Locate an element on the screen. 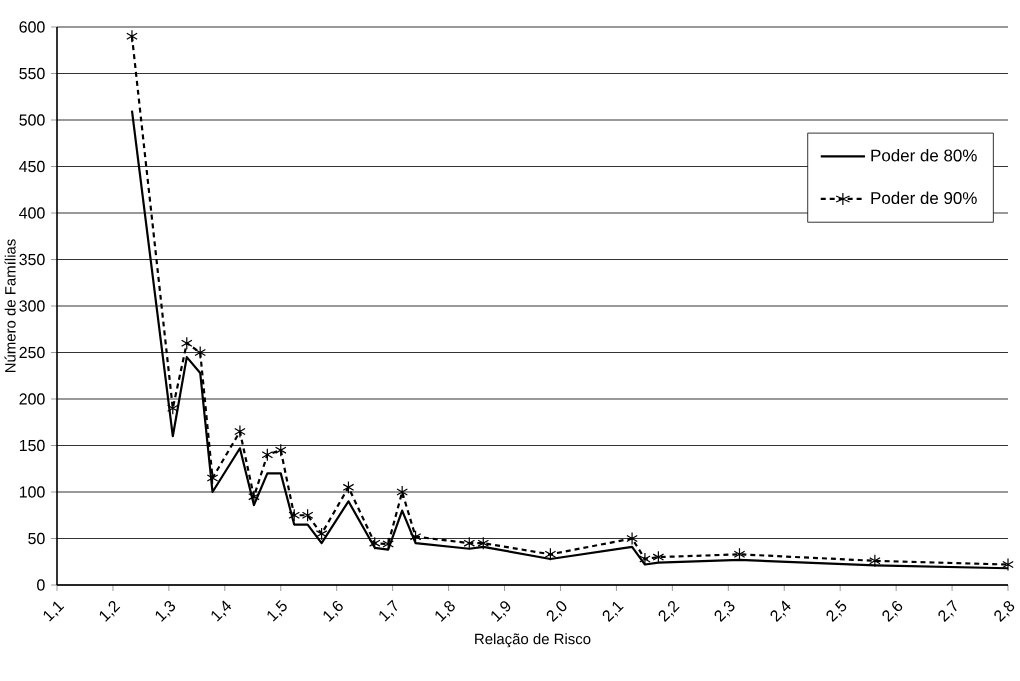 The height and width of the screenshot is (681, 1020). x-tick-label: 1,9 is located at coordinates (501, 611).